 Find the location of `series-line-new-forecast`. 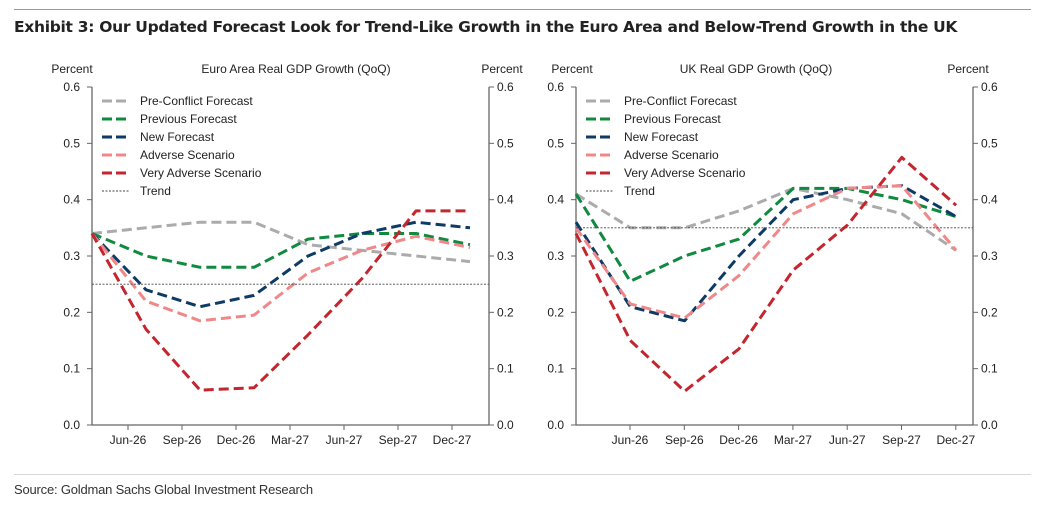

series-line-new-forecast is located at coordinates (765, 253).